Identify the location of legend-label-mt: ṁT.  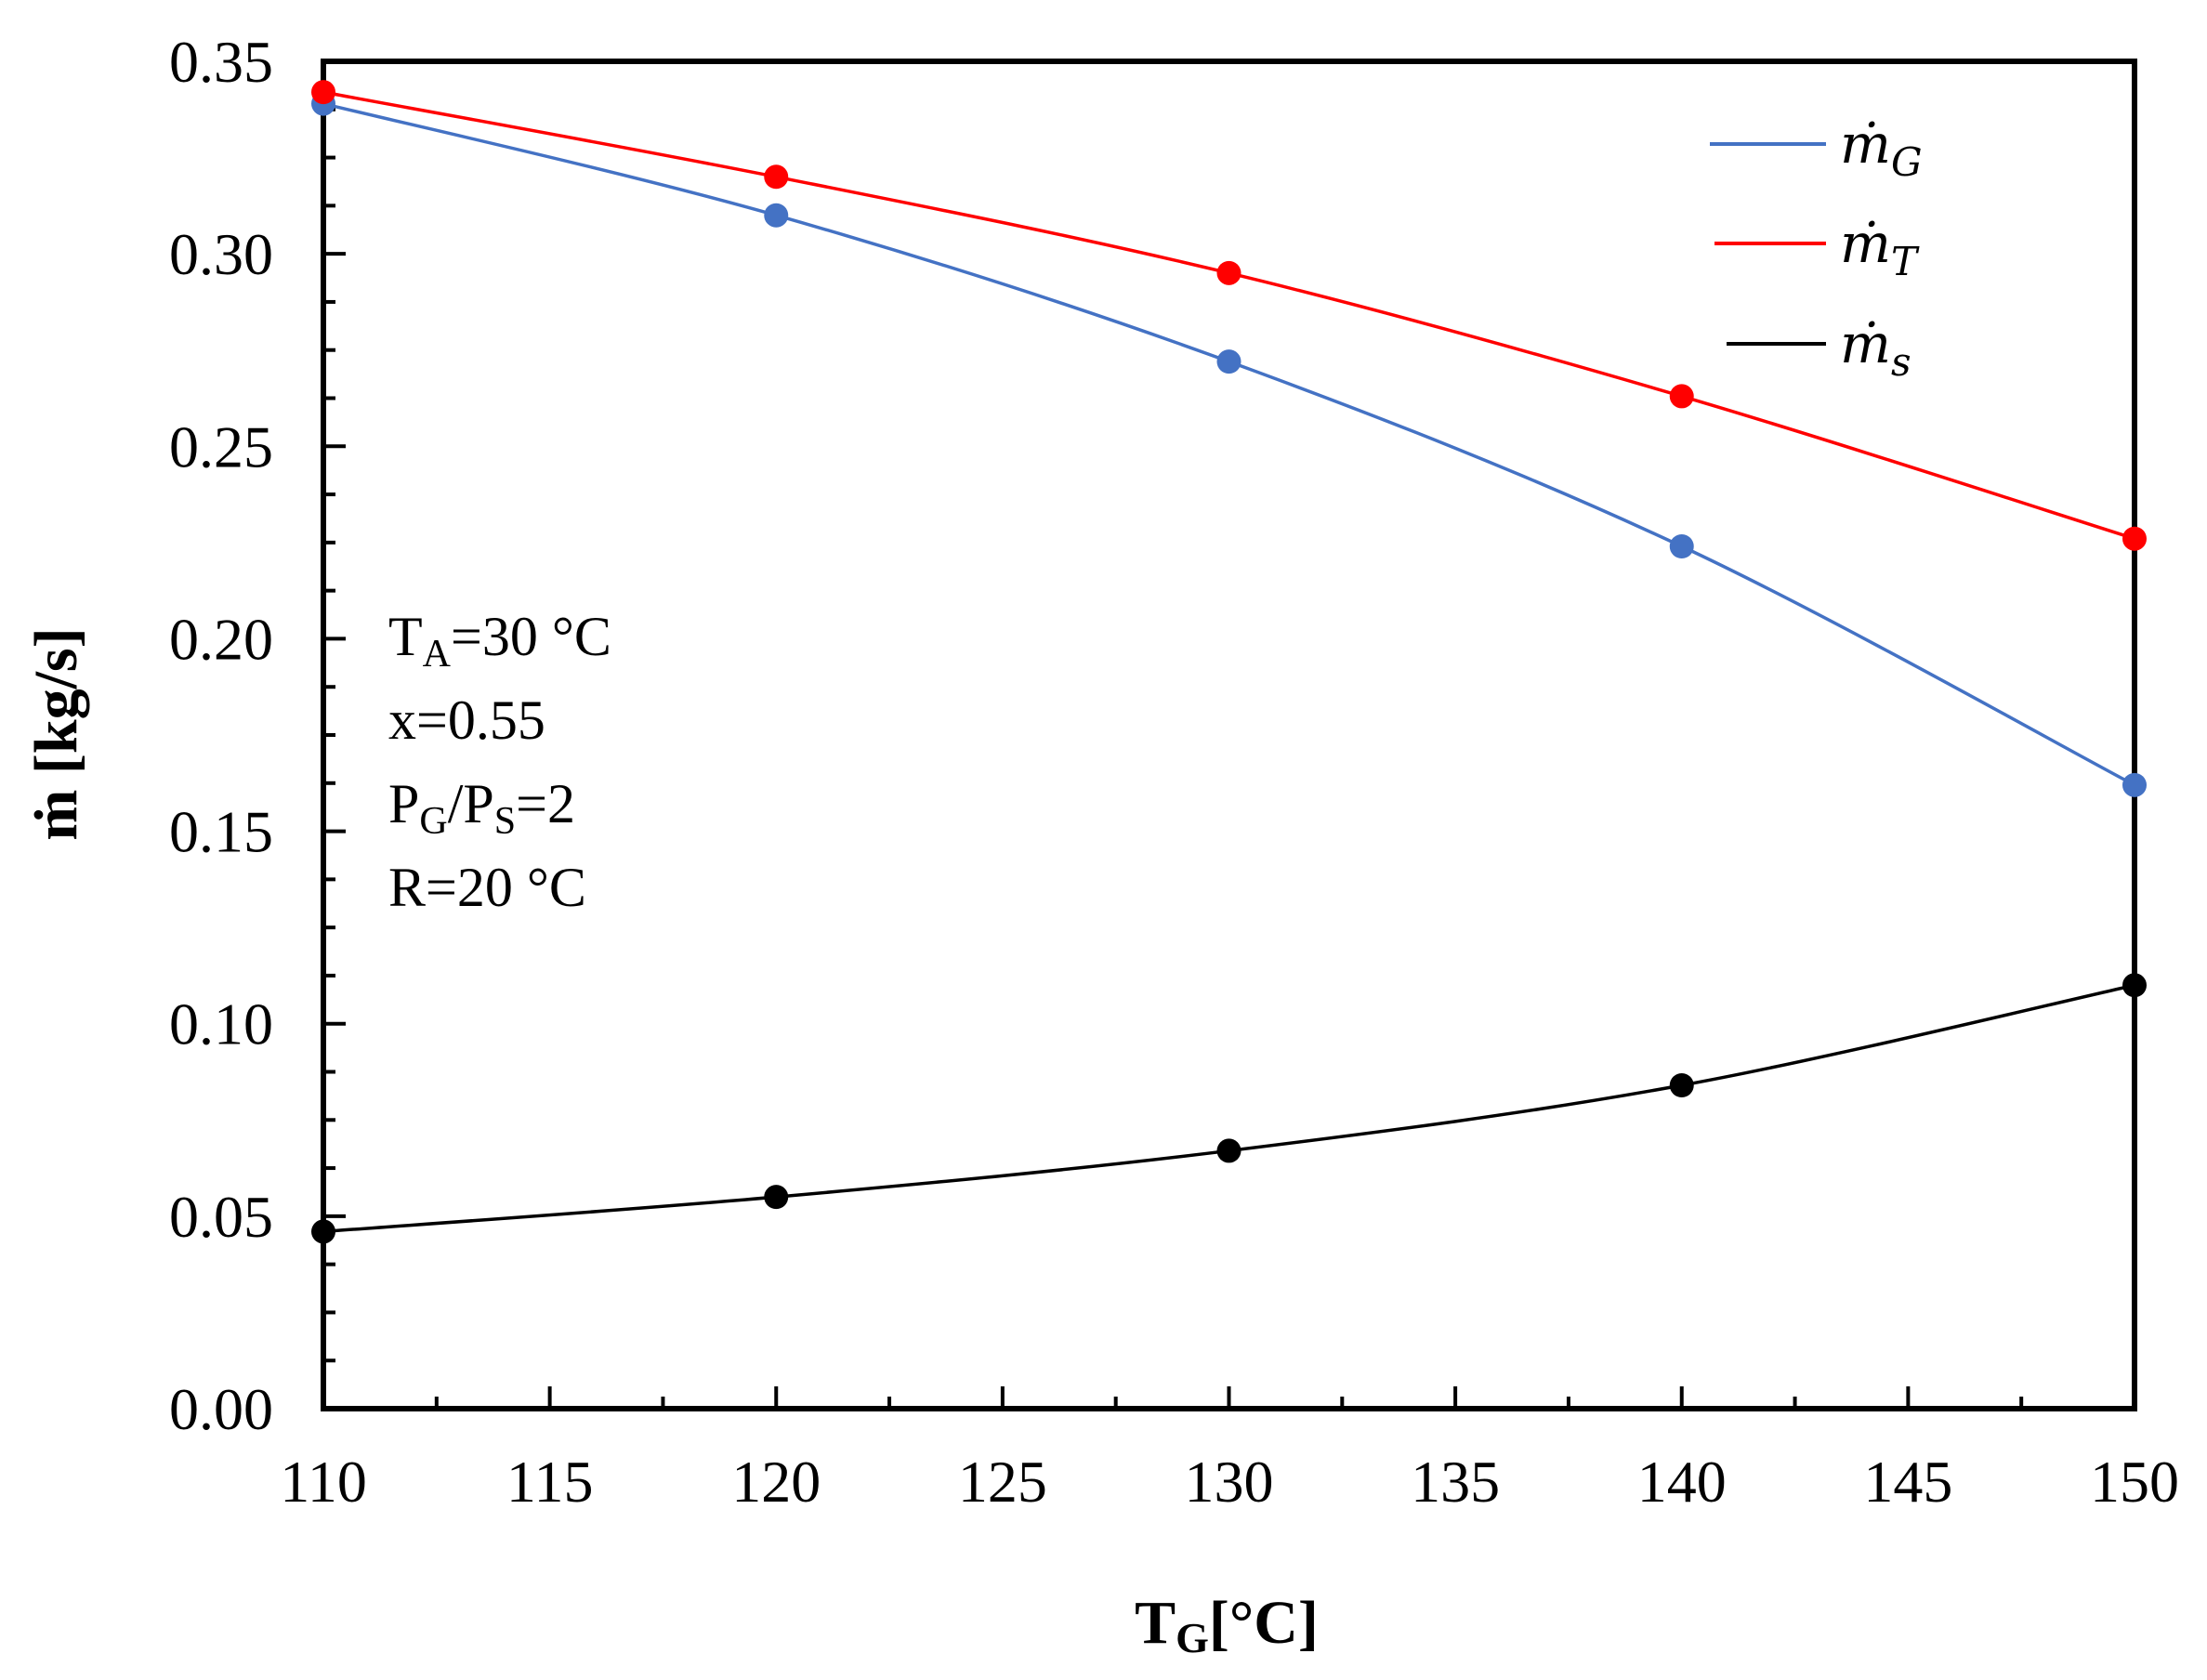
(1880, 248).